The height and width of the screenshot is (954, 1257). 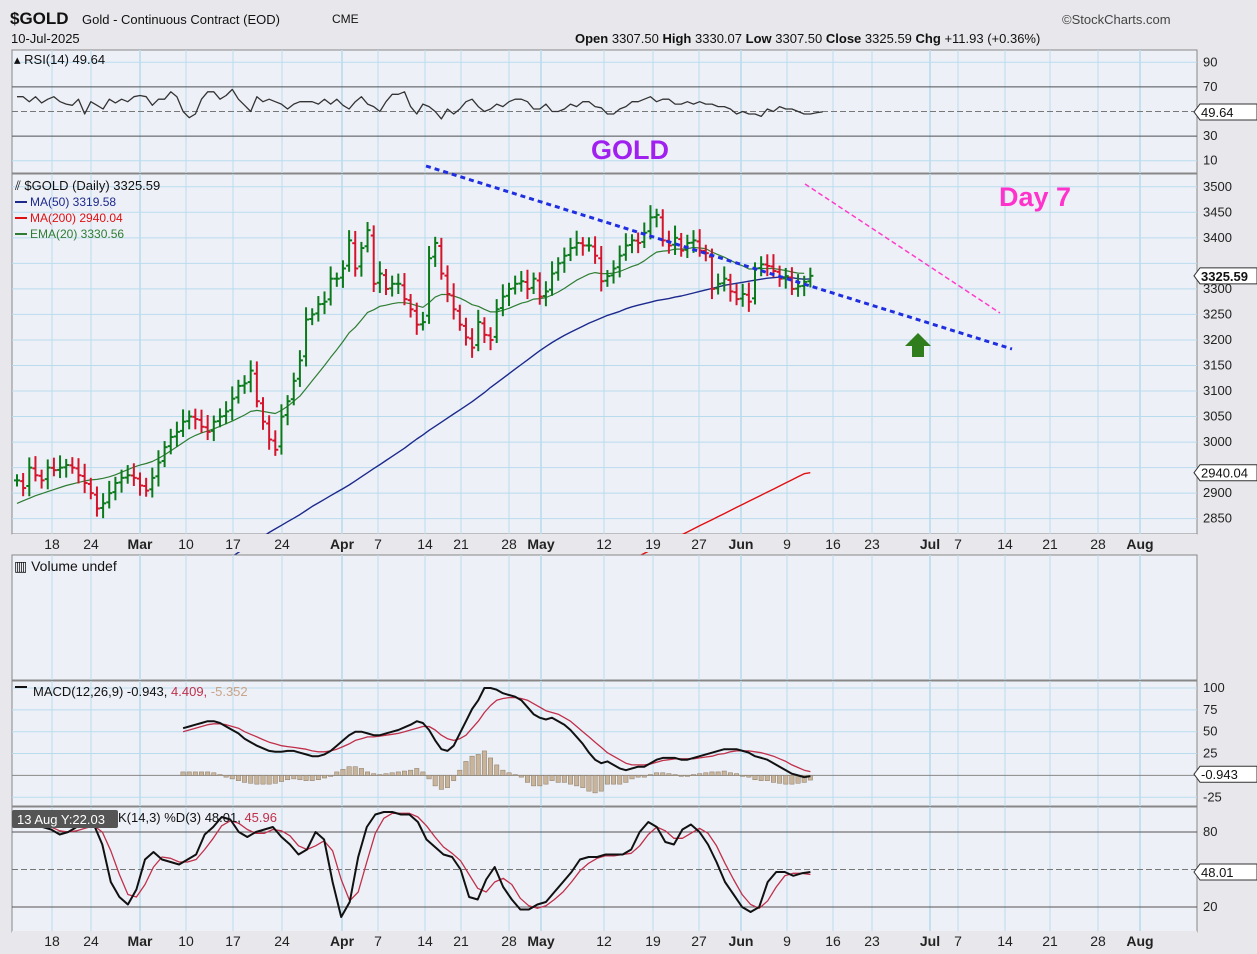 I want to click on trendline-pink, so click(x=902, y=248).